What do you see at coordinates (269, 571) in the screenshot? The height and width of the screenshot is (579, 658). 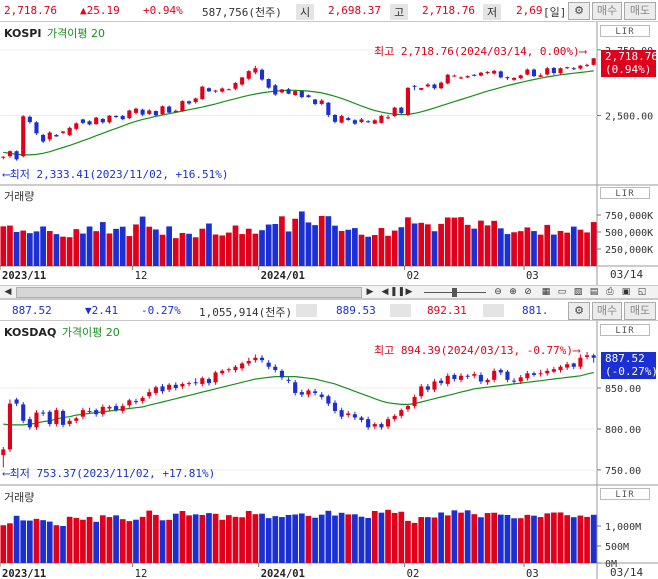 I see `kosdaq-x-axis: 2023/11 12 2024/01 02 03` at bounding box center [269, 571].